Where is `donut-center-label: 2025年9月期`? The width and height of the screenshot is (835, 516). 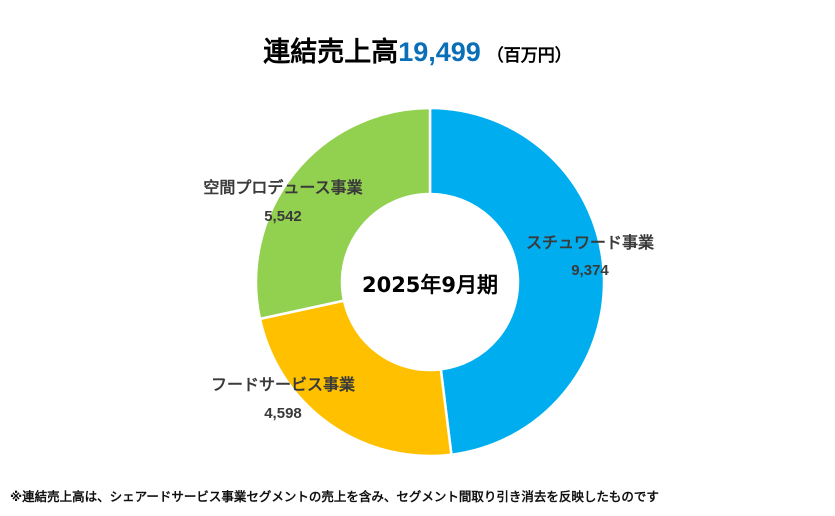 donut-center-label: 2025年9月期 is located at coordinates (430, 285).